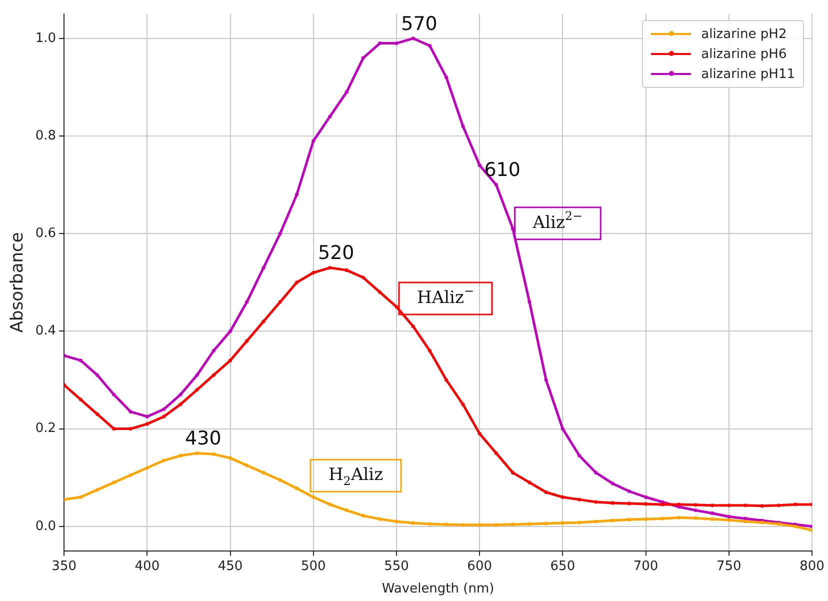 This screenshot has height=601, width=828. What do you see at coordinates (147, 566) in the screenshot?
I see `x-tick-label: 400` at bounding box center [147, 566].